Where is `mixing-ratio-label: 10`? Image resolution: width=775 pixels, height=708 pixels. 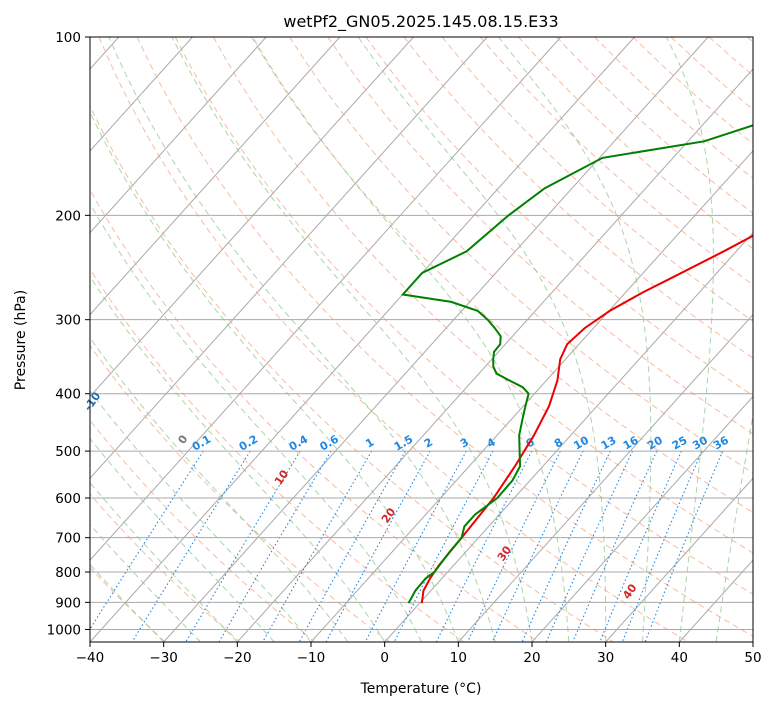 mixing-ratio-label: 10 is located at coordinates (581, 442).